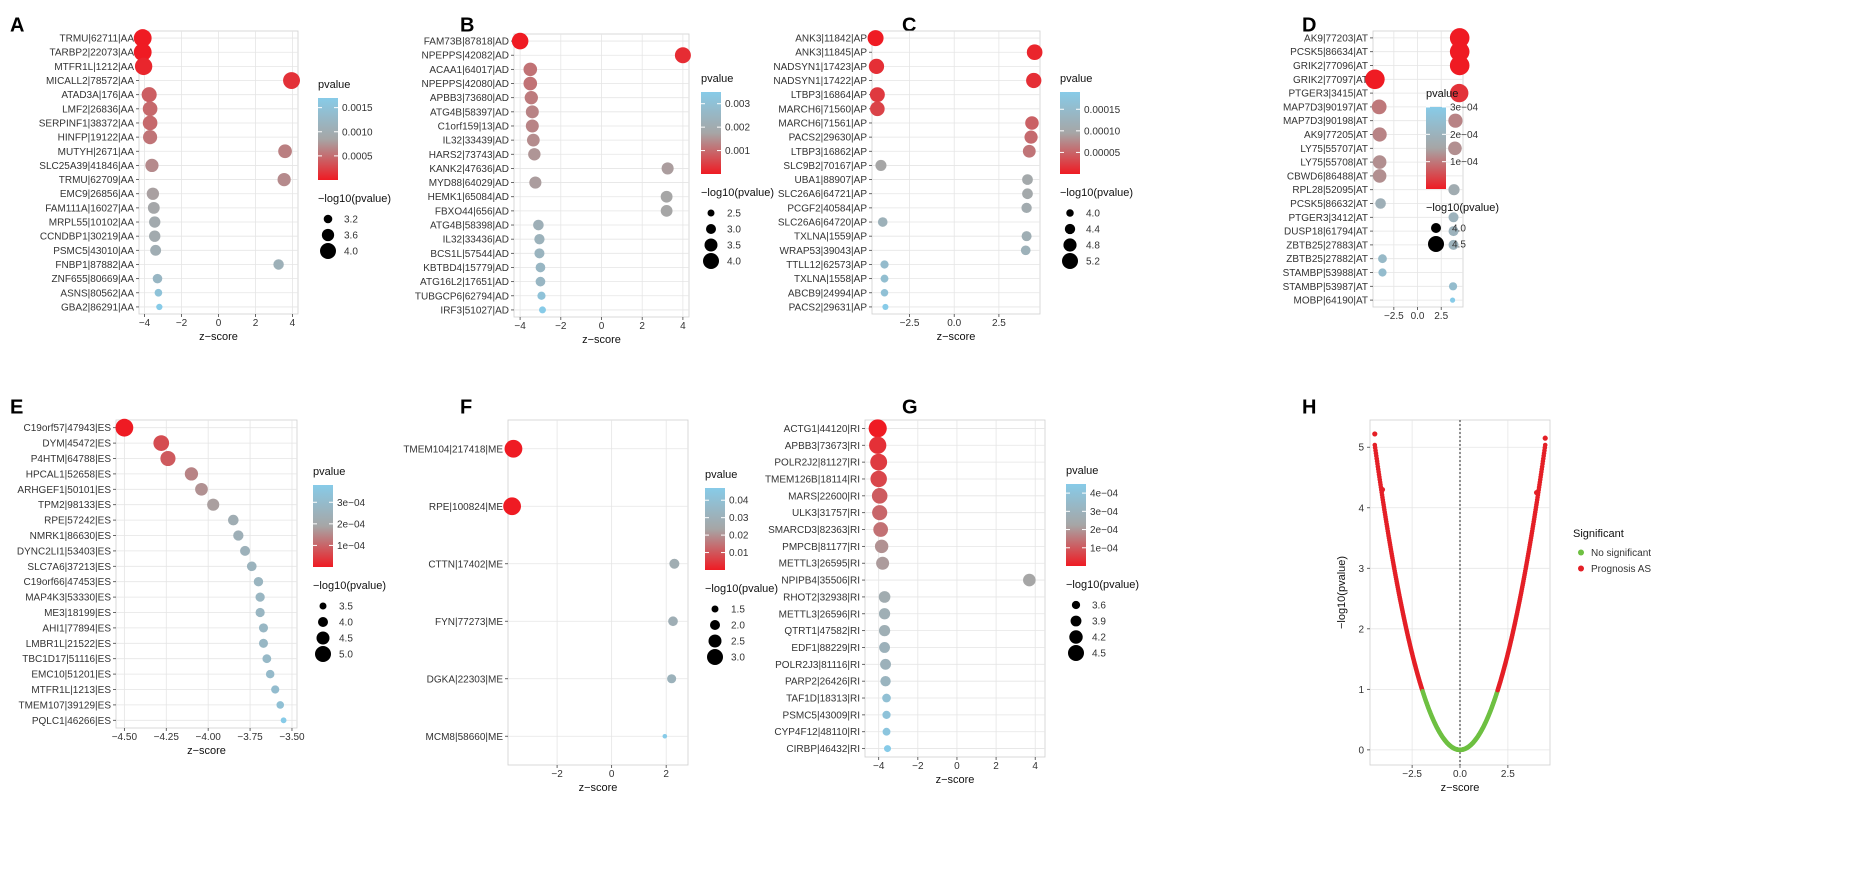  Describe the element at coordinates (469, 98) in the screenshot. I see `gene-label: APBB3|73680|AD` at that location.